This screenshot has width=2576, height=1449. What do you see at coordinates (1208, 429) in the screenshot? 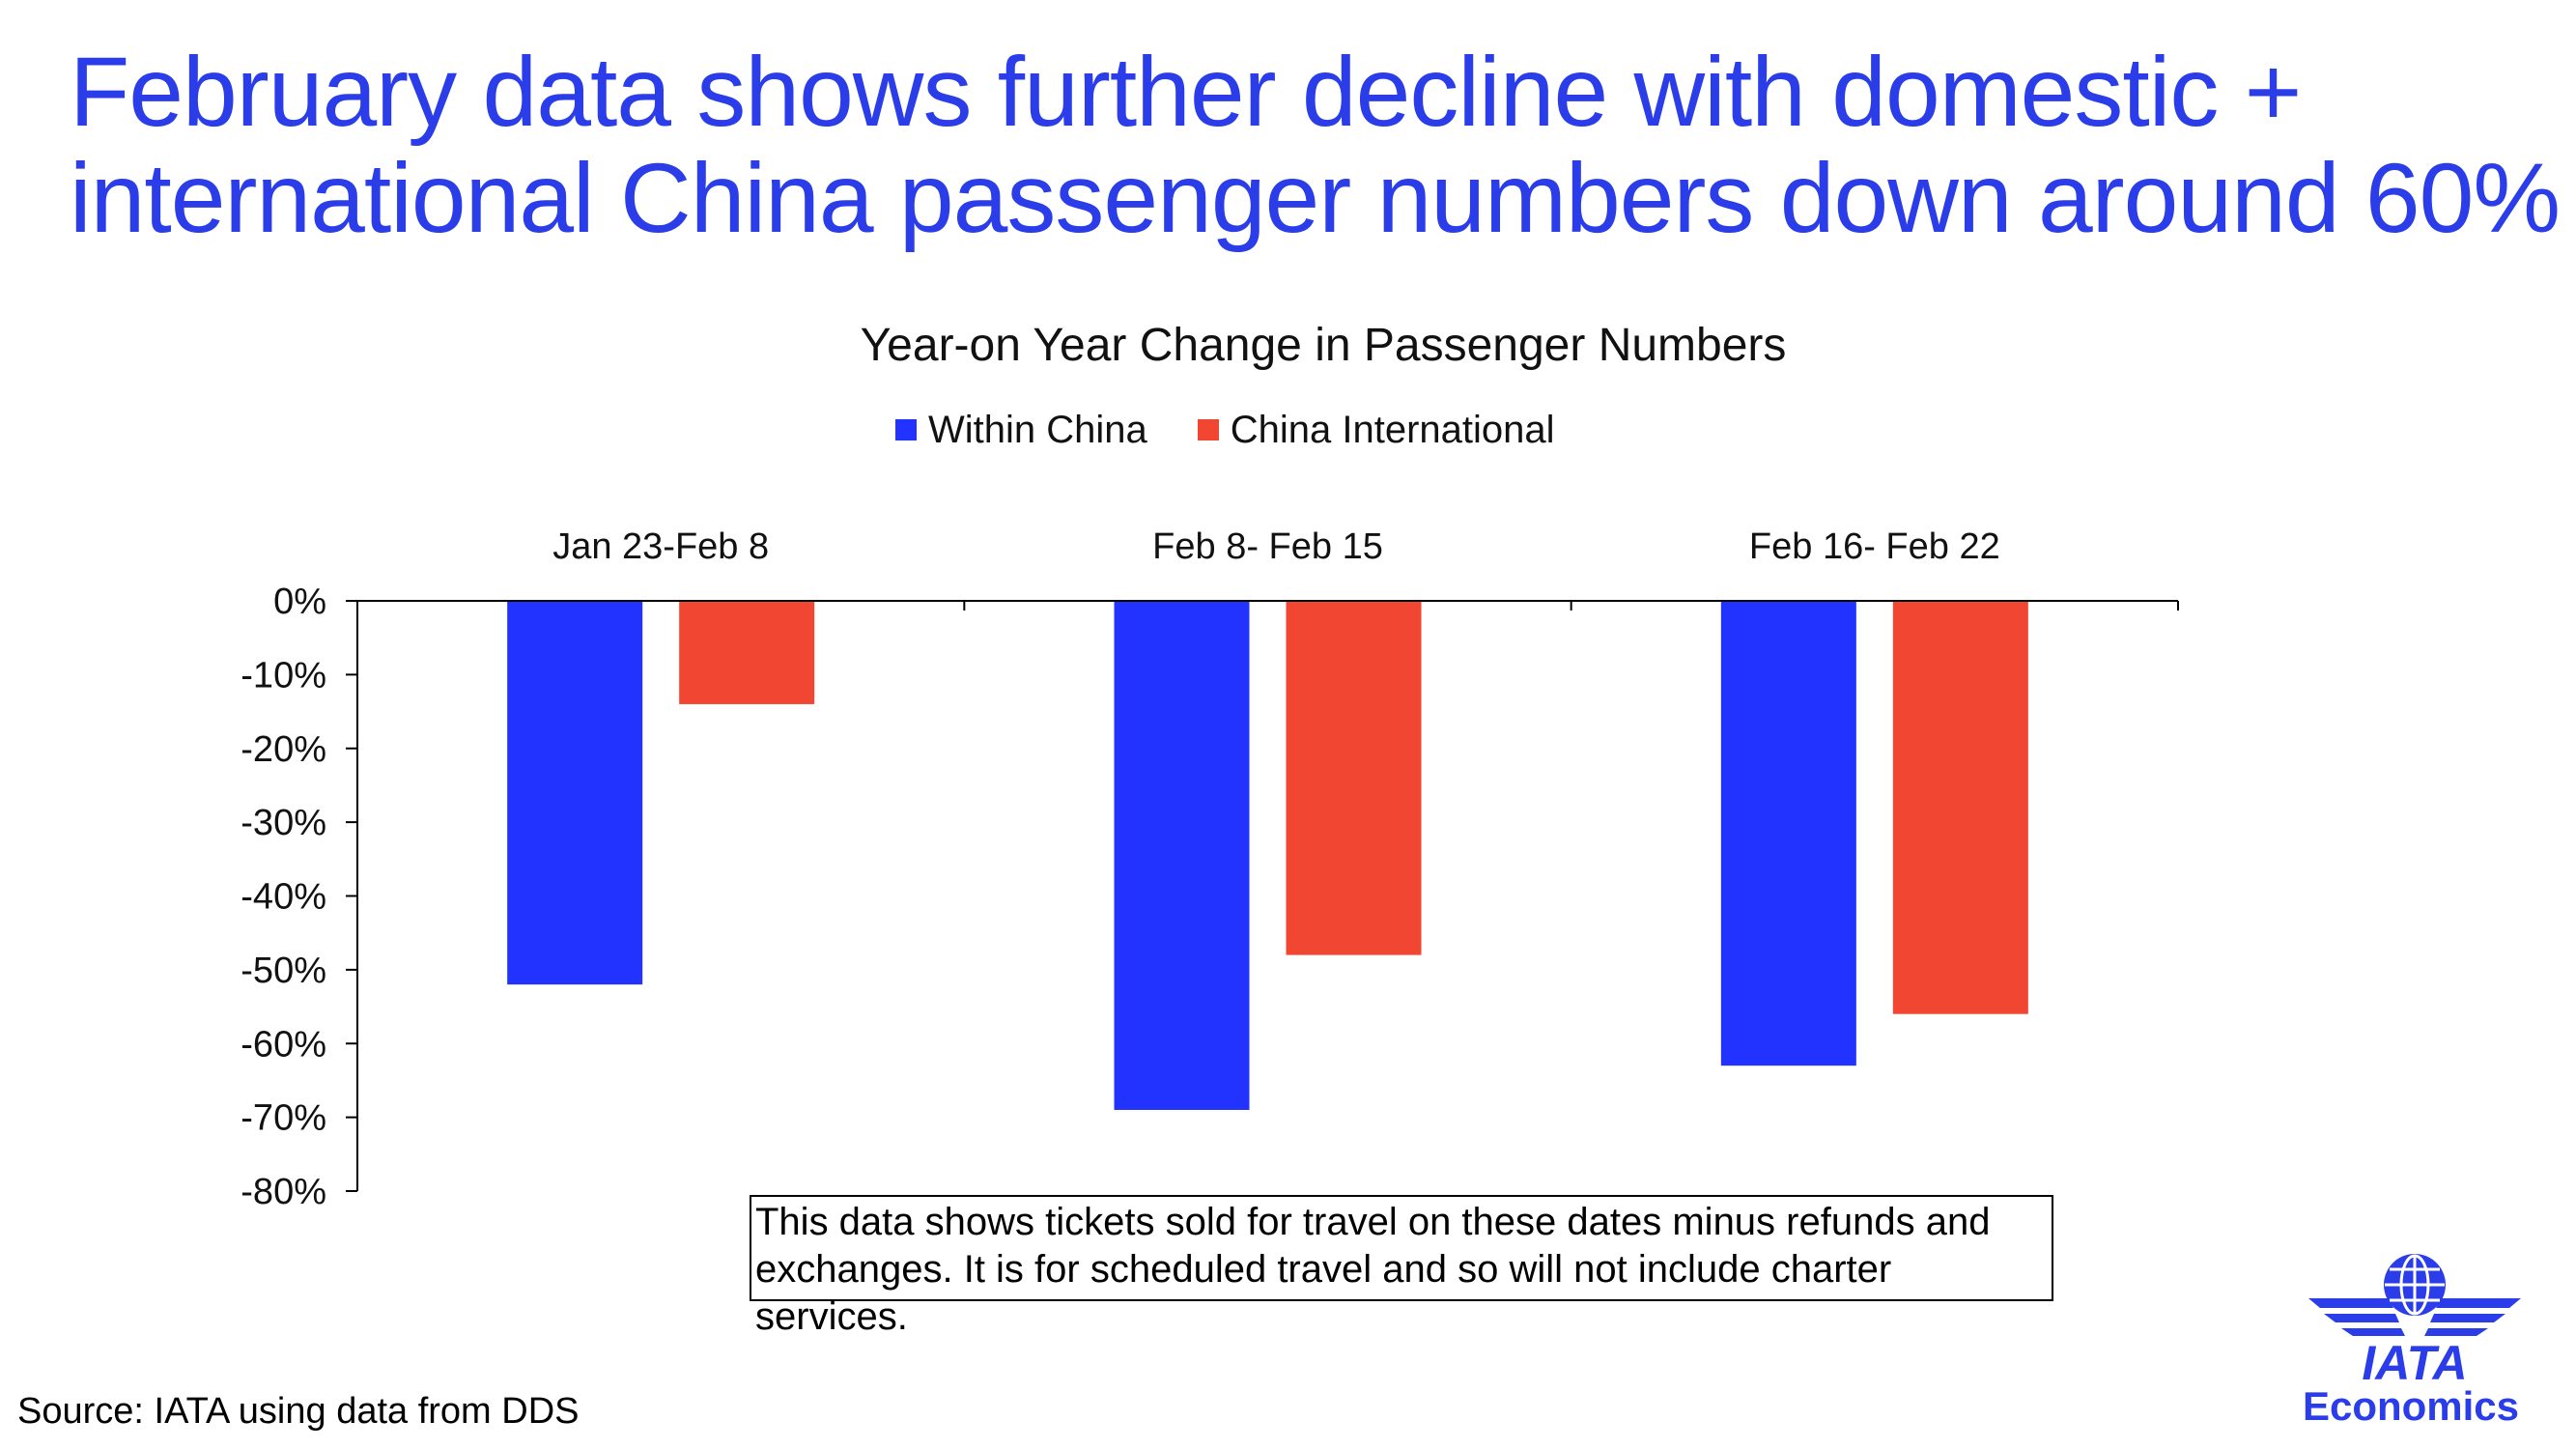
I see `legend-swatch-china-international` at bounding box center [1208, 429].